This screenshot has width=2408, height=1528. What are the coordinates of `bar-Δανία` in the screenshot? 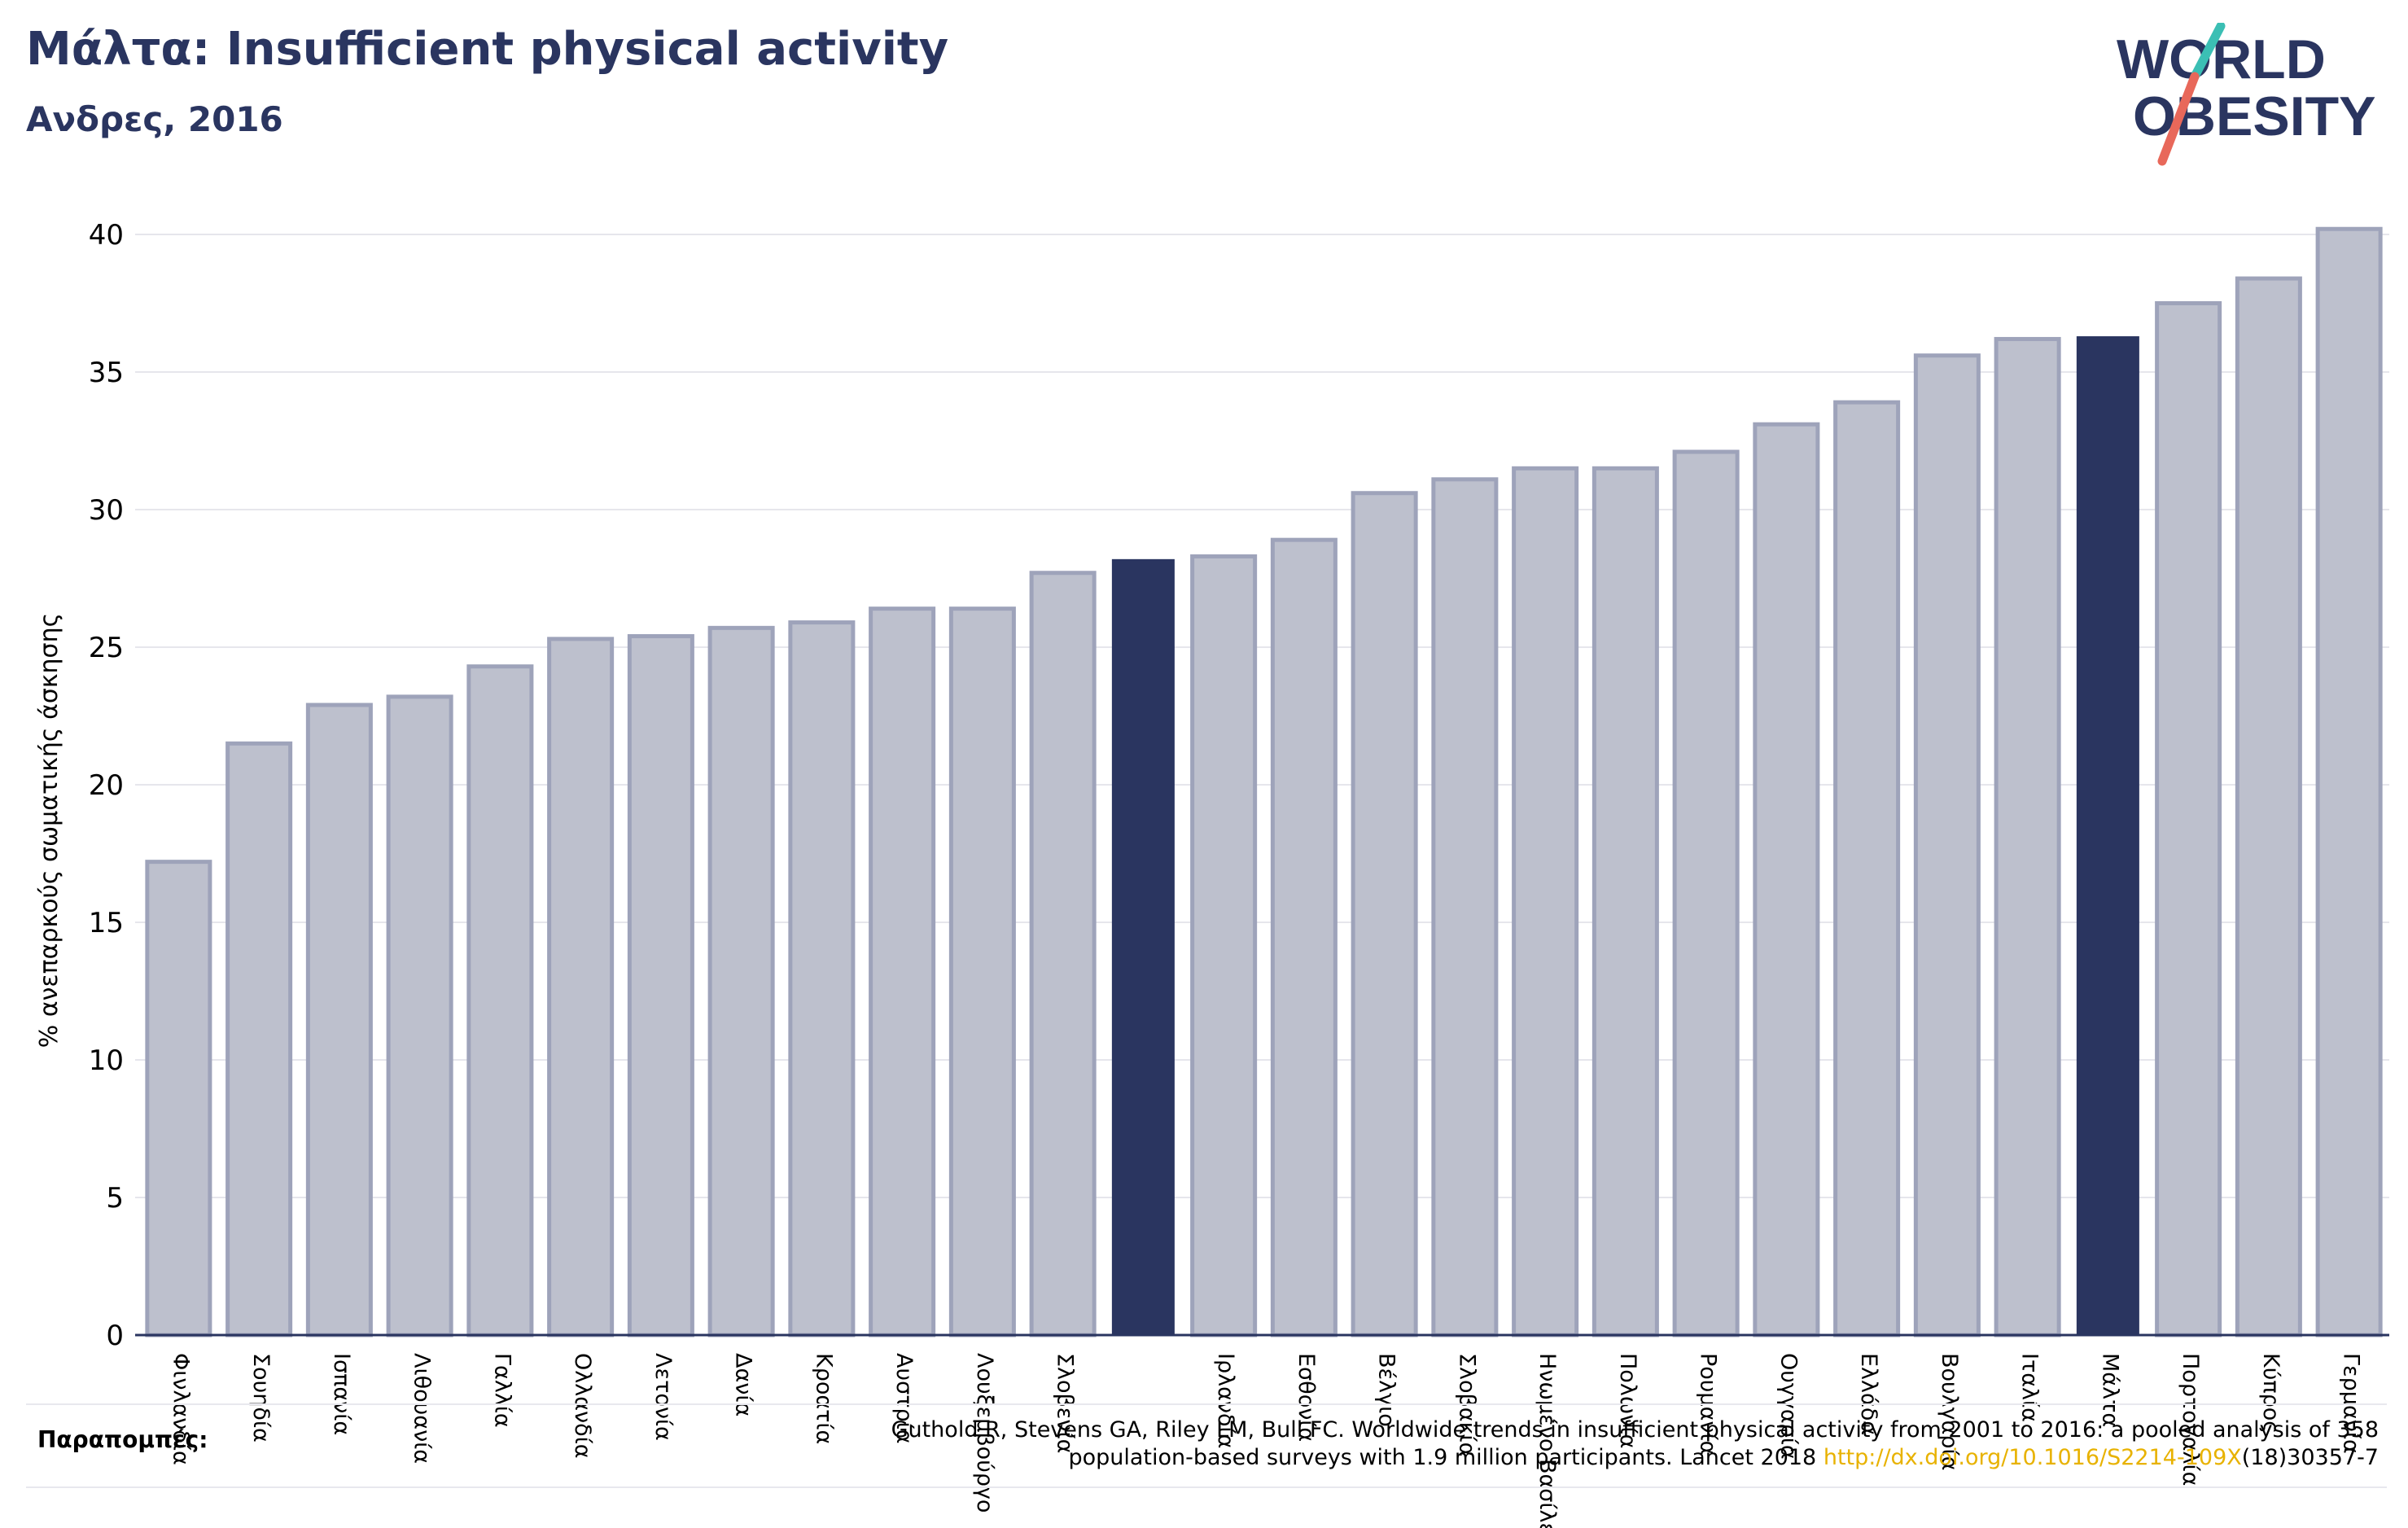 It's located at (741, 982).